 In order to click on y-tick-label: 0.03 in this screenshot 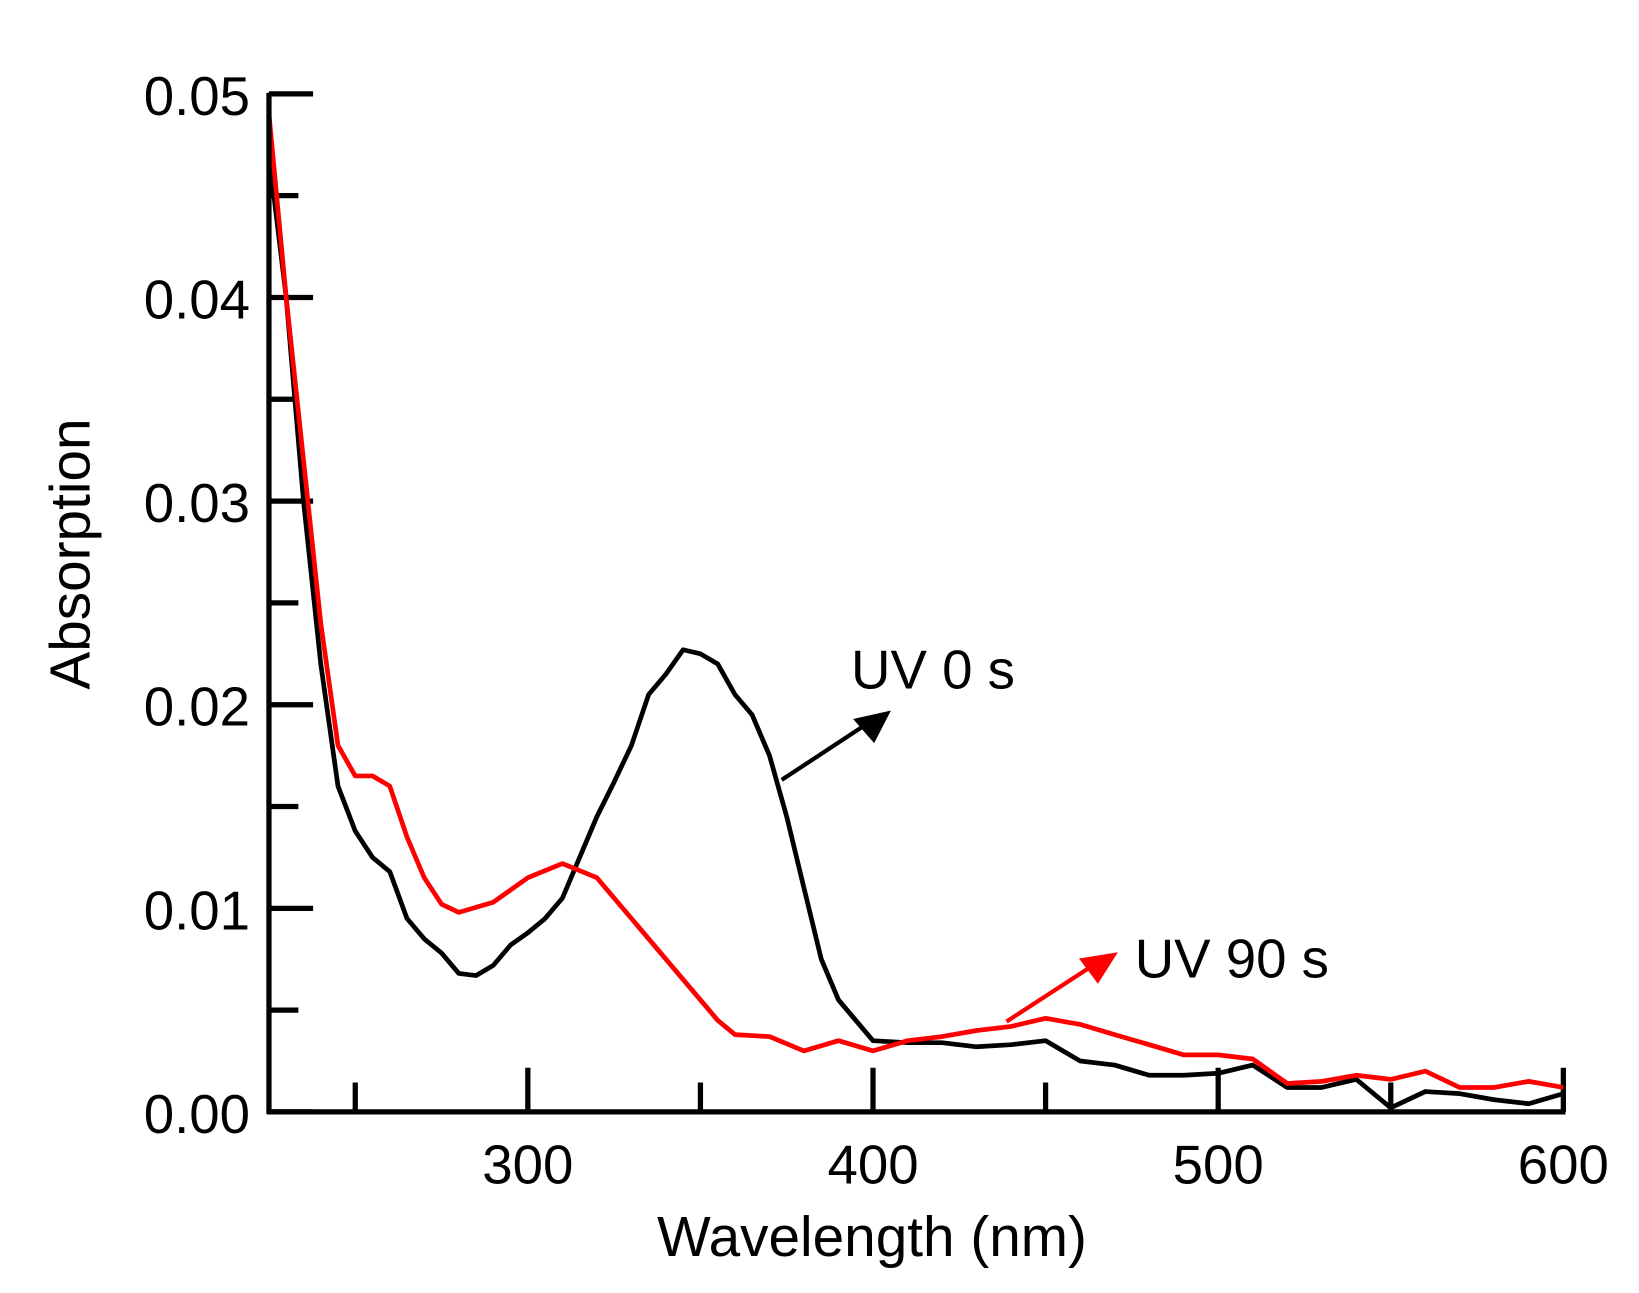, I will do `click(197, 503)`.